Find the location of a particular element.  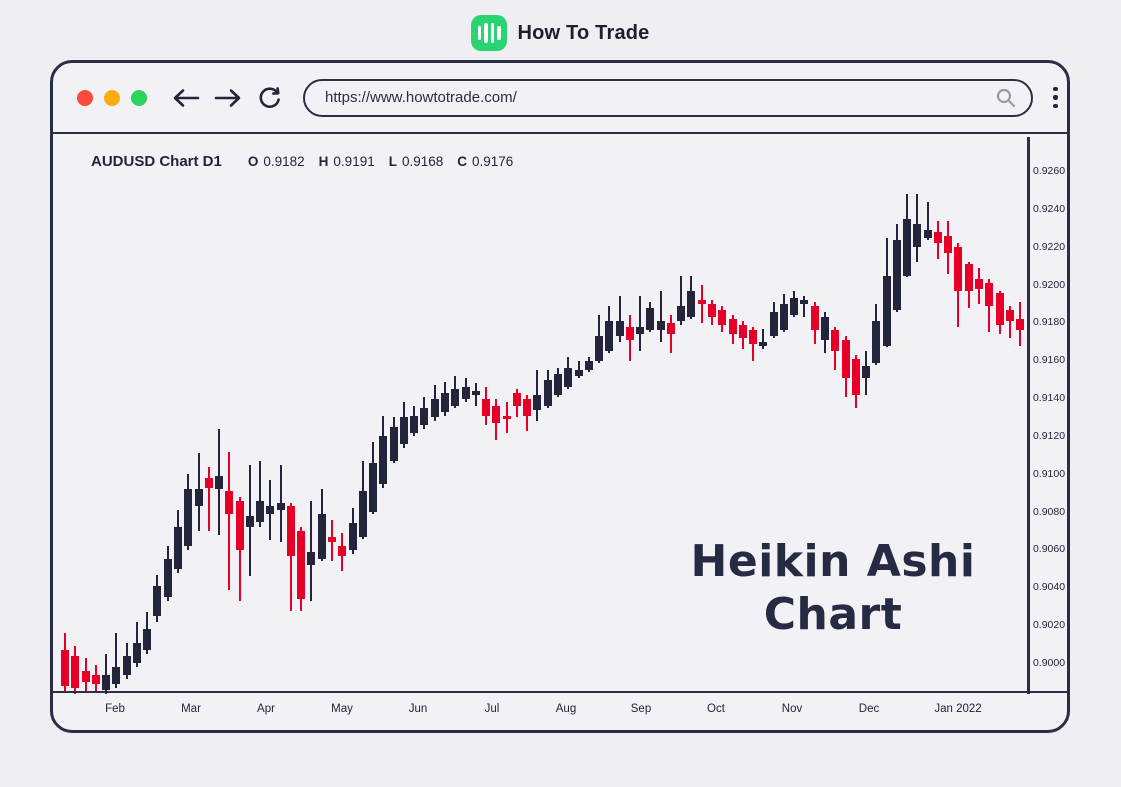

y-axis-label: 0.9020 is located at coordinates (1049, 625).